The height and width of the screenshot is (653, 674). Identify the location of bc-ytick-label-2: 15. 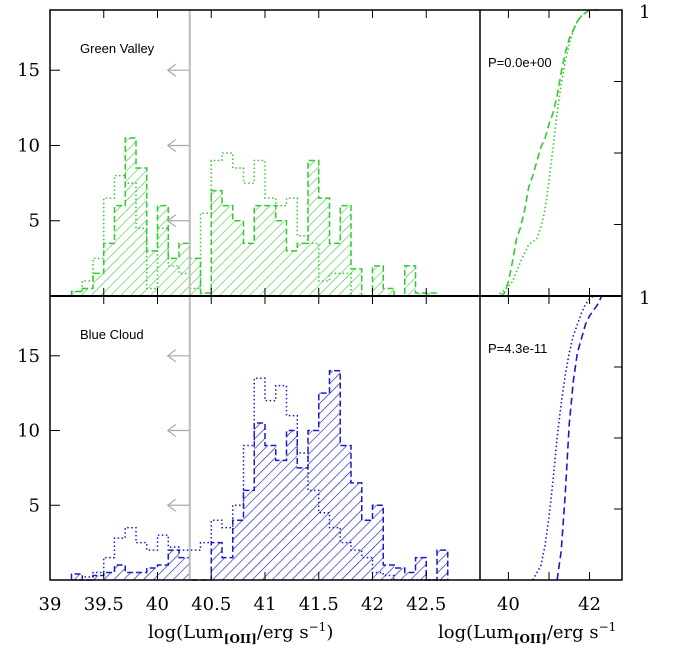
(28, 356).